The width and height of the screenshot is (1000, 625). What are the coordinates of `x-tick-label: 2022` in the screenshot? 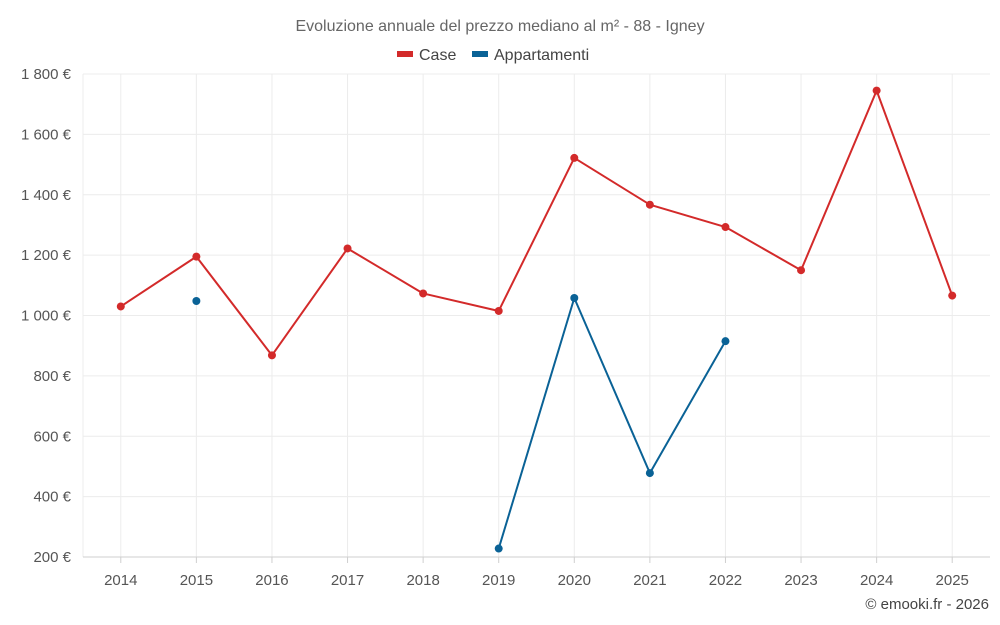 It's located at (725, 580).